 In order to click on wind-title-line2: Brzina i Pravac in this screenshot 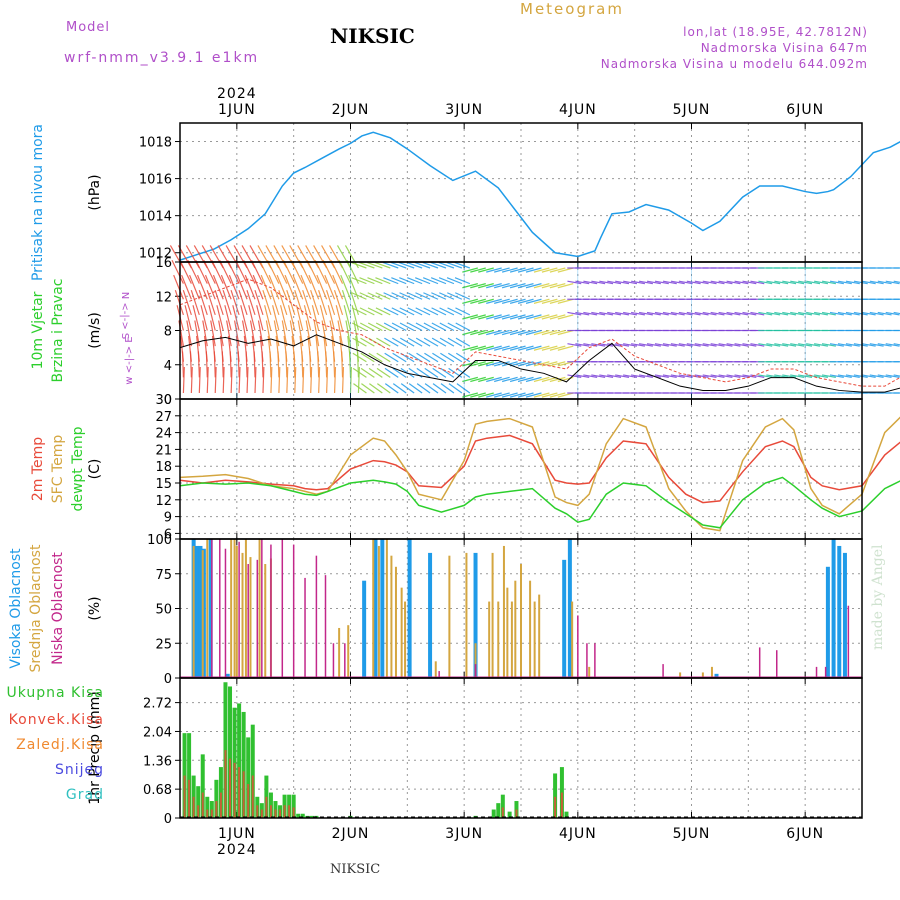, I will do `click(58, 331)`.